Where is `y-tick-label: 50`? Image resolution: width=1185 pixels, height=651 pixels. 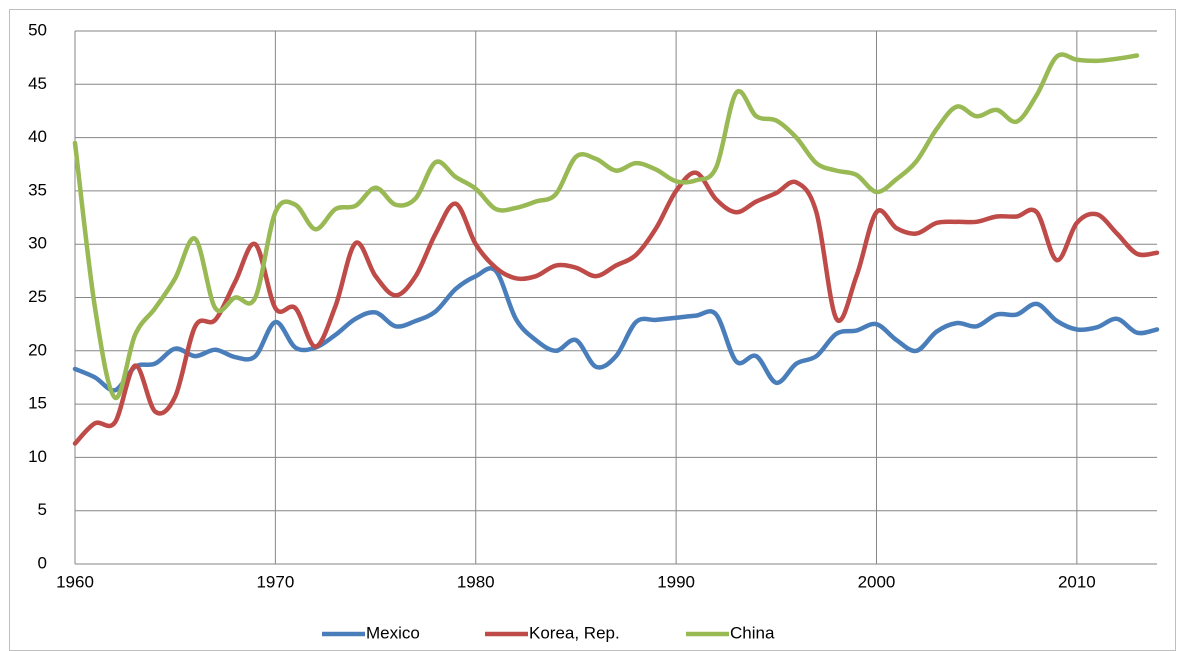
y-tick-label: 50 is located at coordinates (37, 29).